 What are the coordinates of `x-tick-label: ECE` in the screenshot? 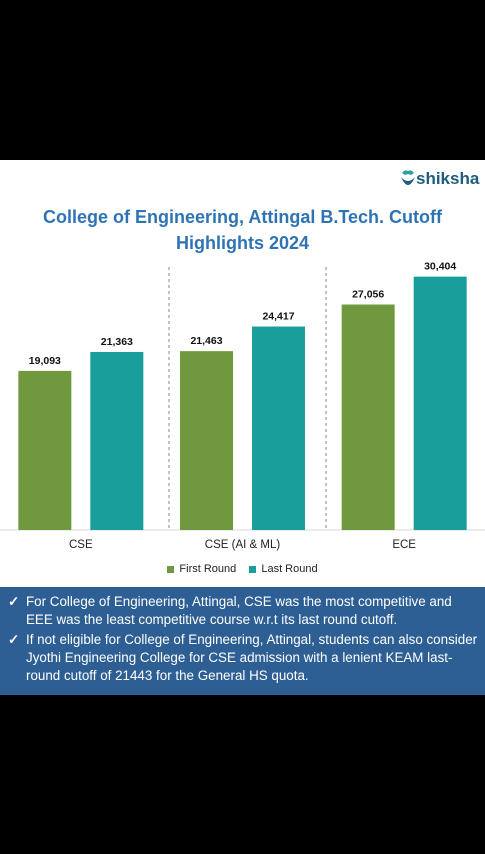 It's located at (404, 545).